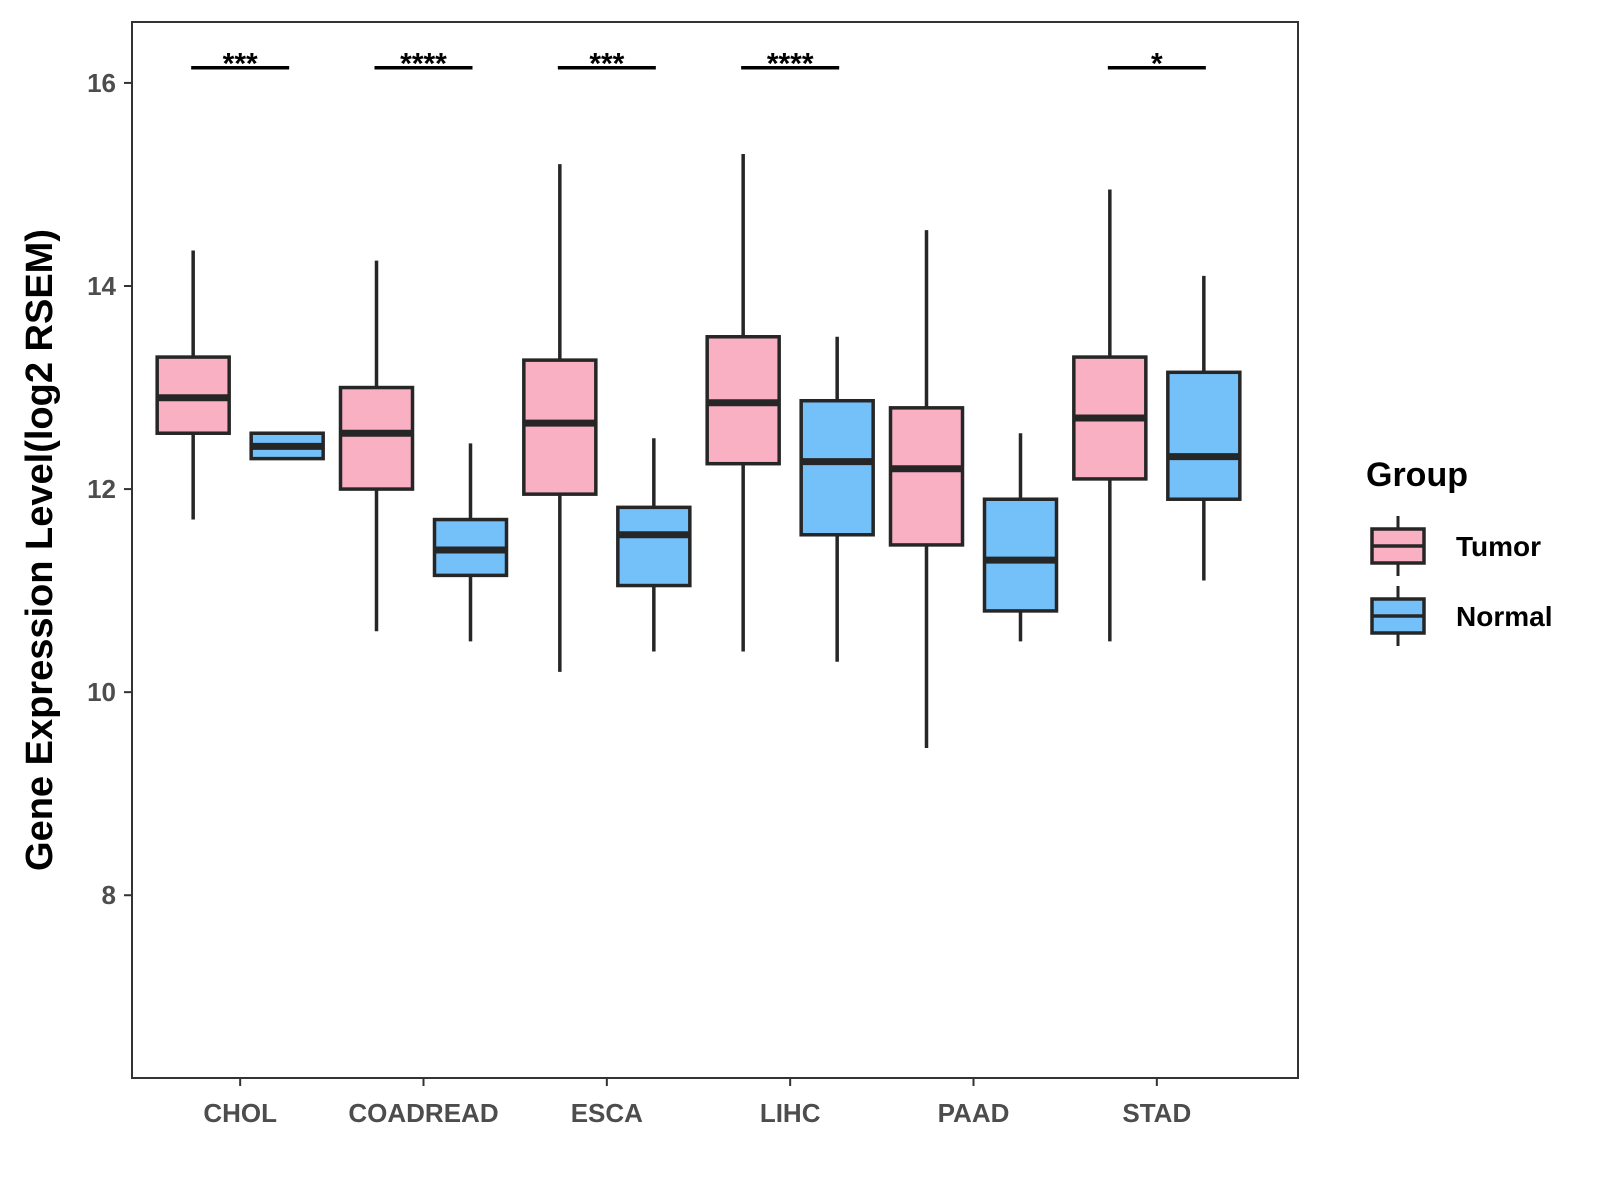 The image size is (1600, 1200). What do you see at coordinates (743, 403) in the screenshot?
I see `box-tumor-lihc` at bounding box center [743, 403].